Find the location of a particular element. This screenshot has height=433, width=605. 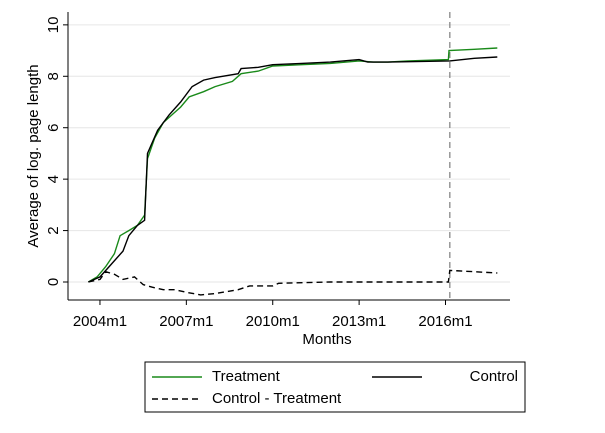

y-tick-label: 2 is located at coordinates (53, 230).